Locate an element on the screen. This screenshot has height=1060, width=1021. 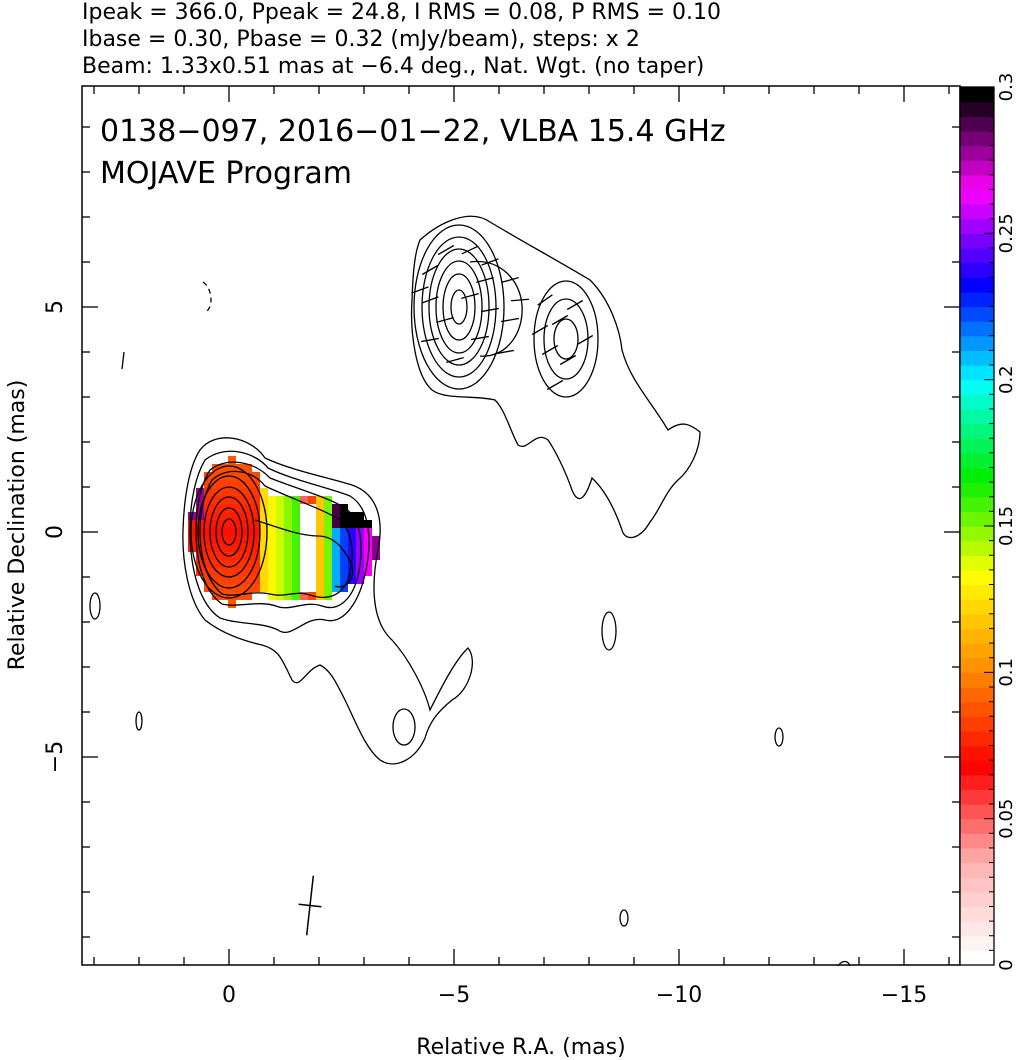
negative-contour is located at coordinates (207, 297).